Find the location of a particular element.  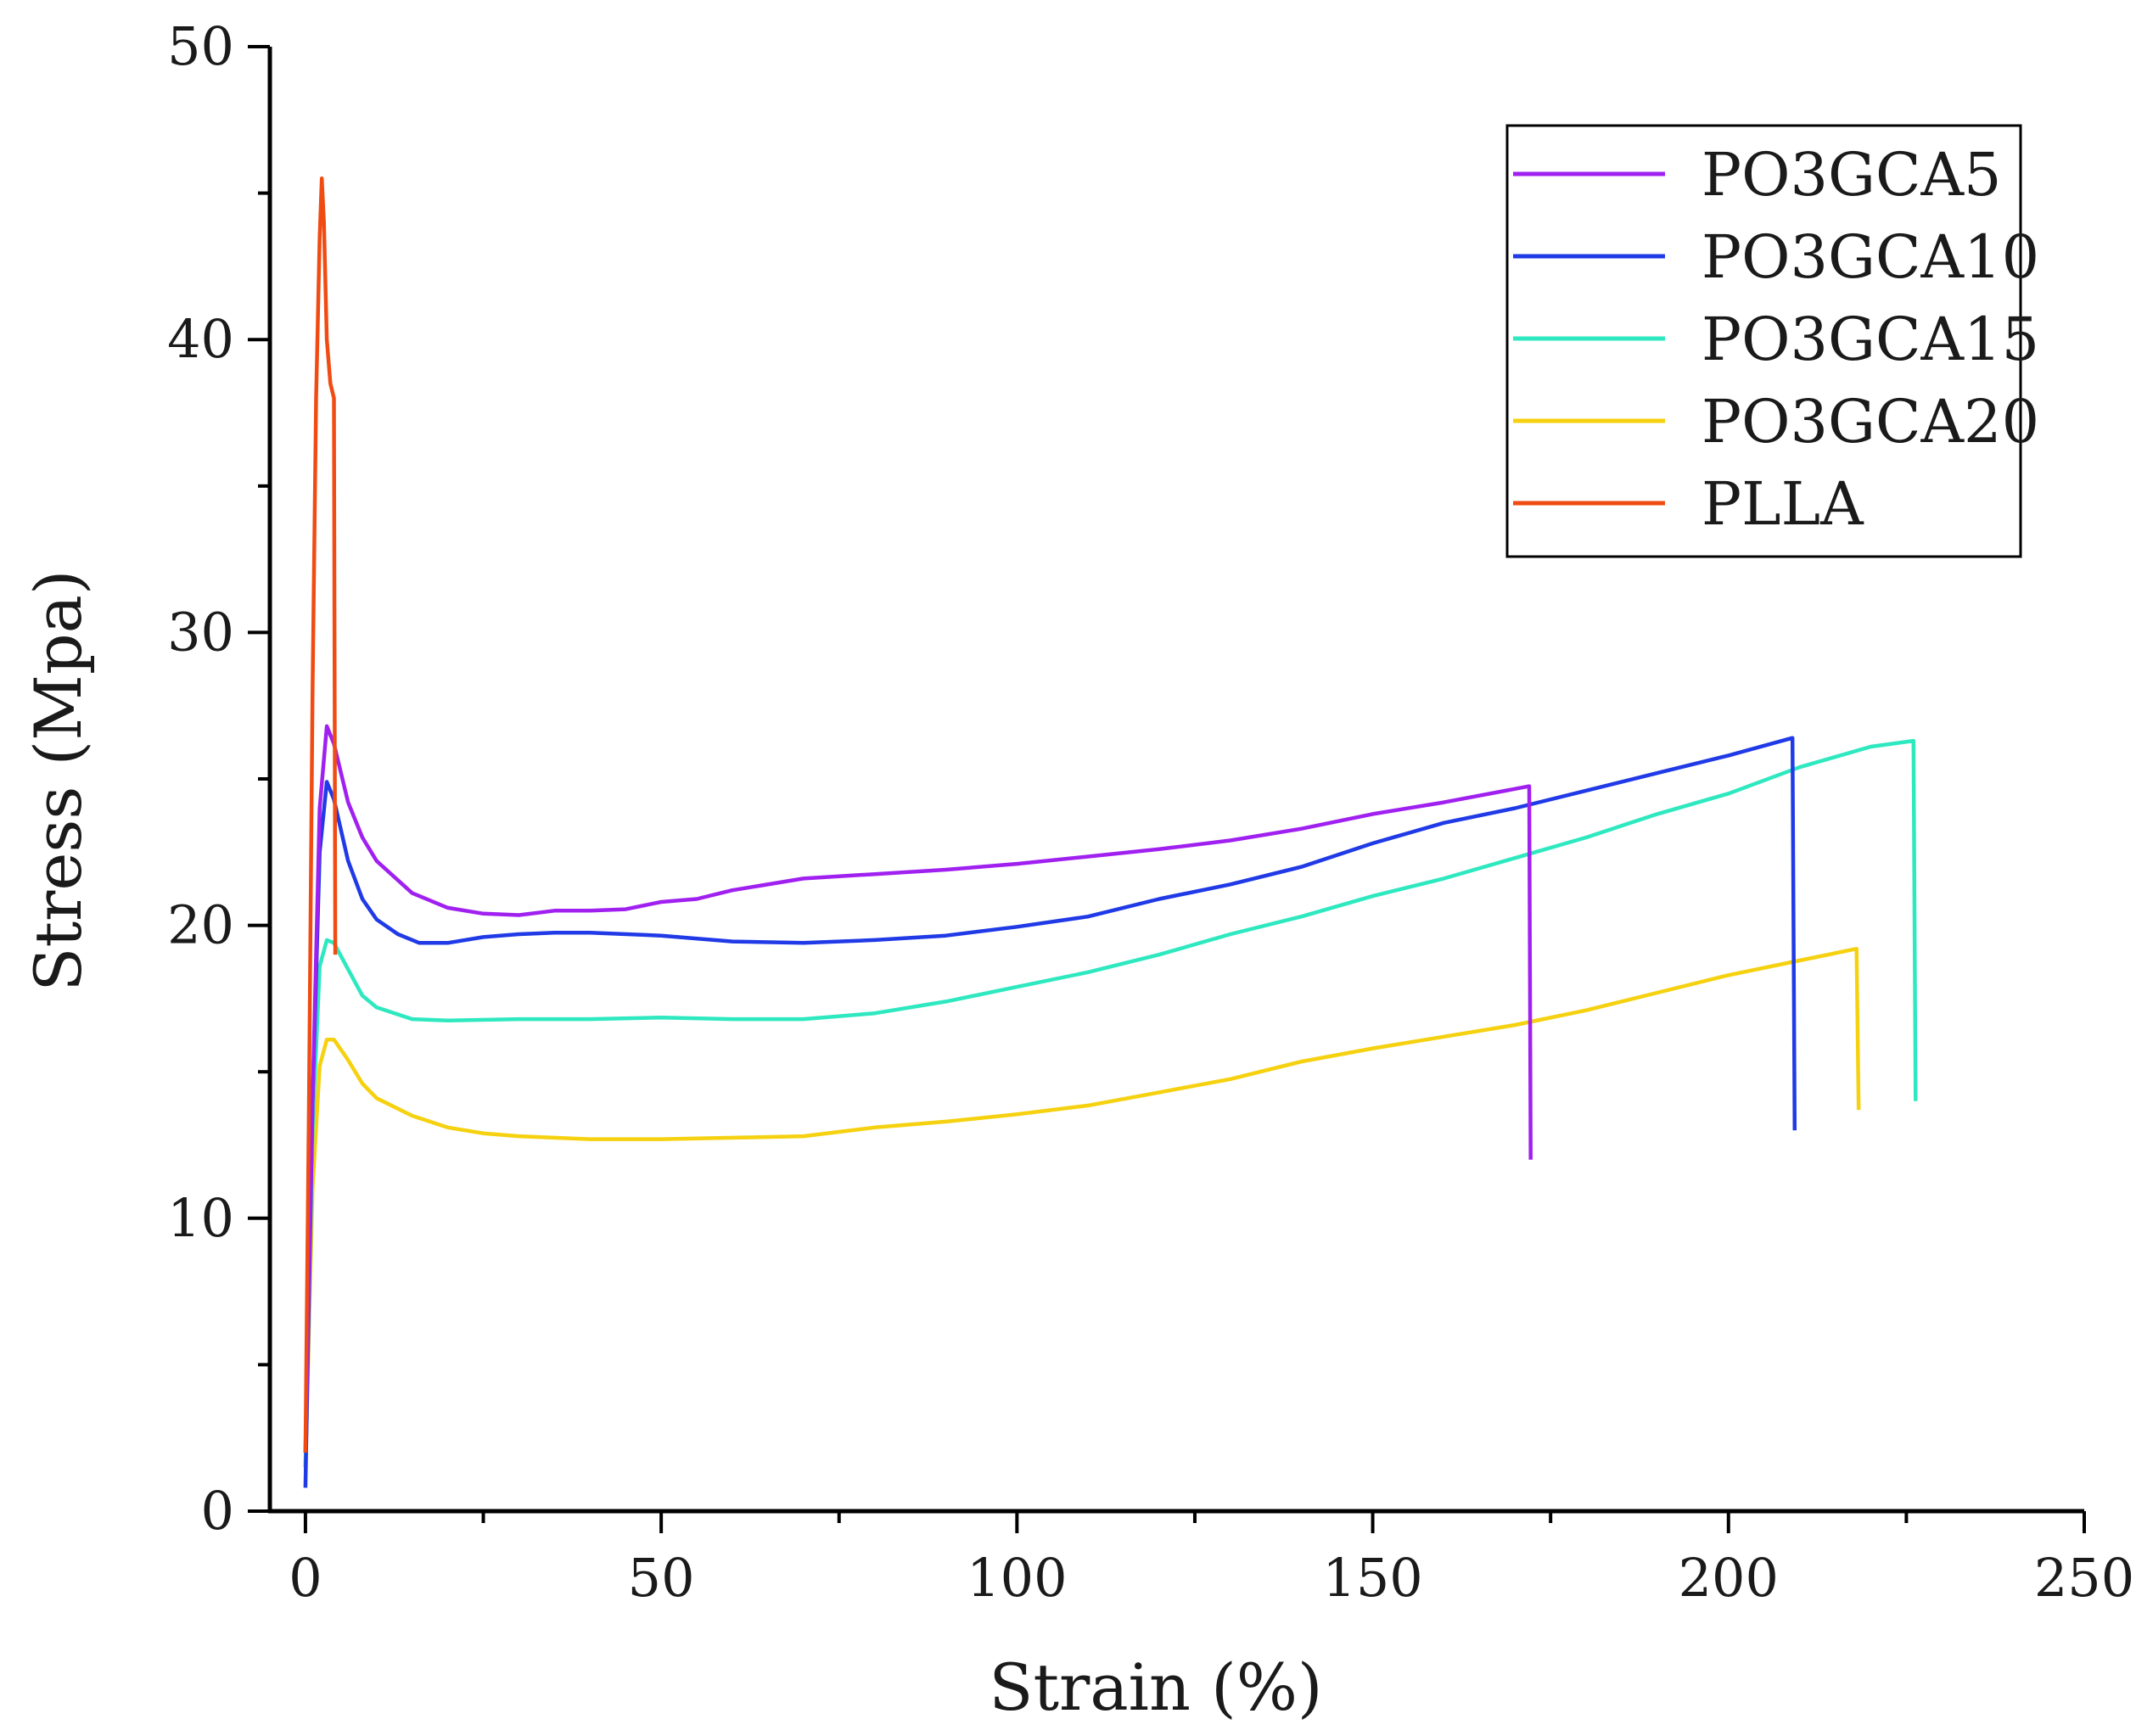

x-tick-label: 150 is located at coordinates (1372, 1578).